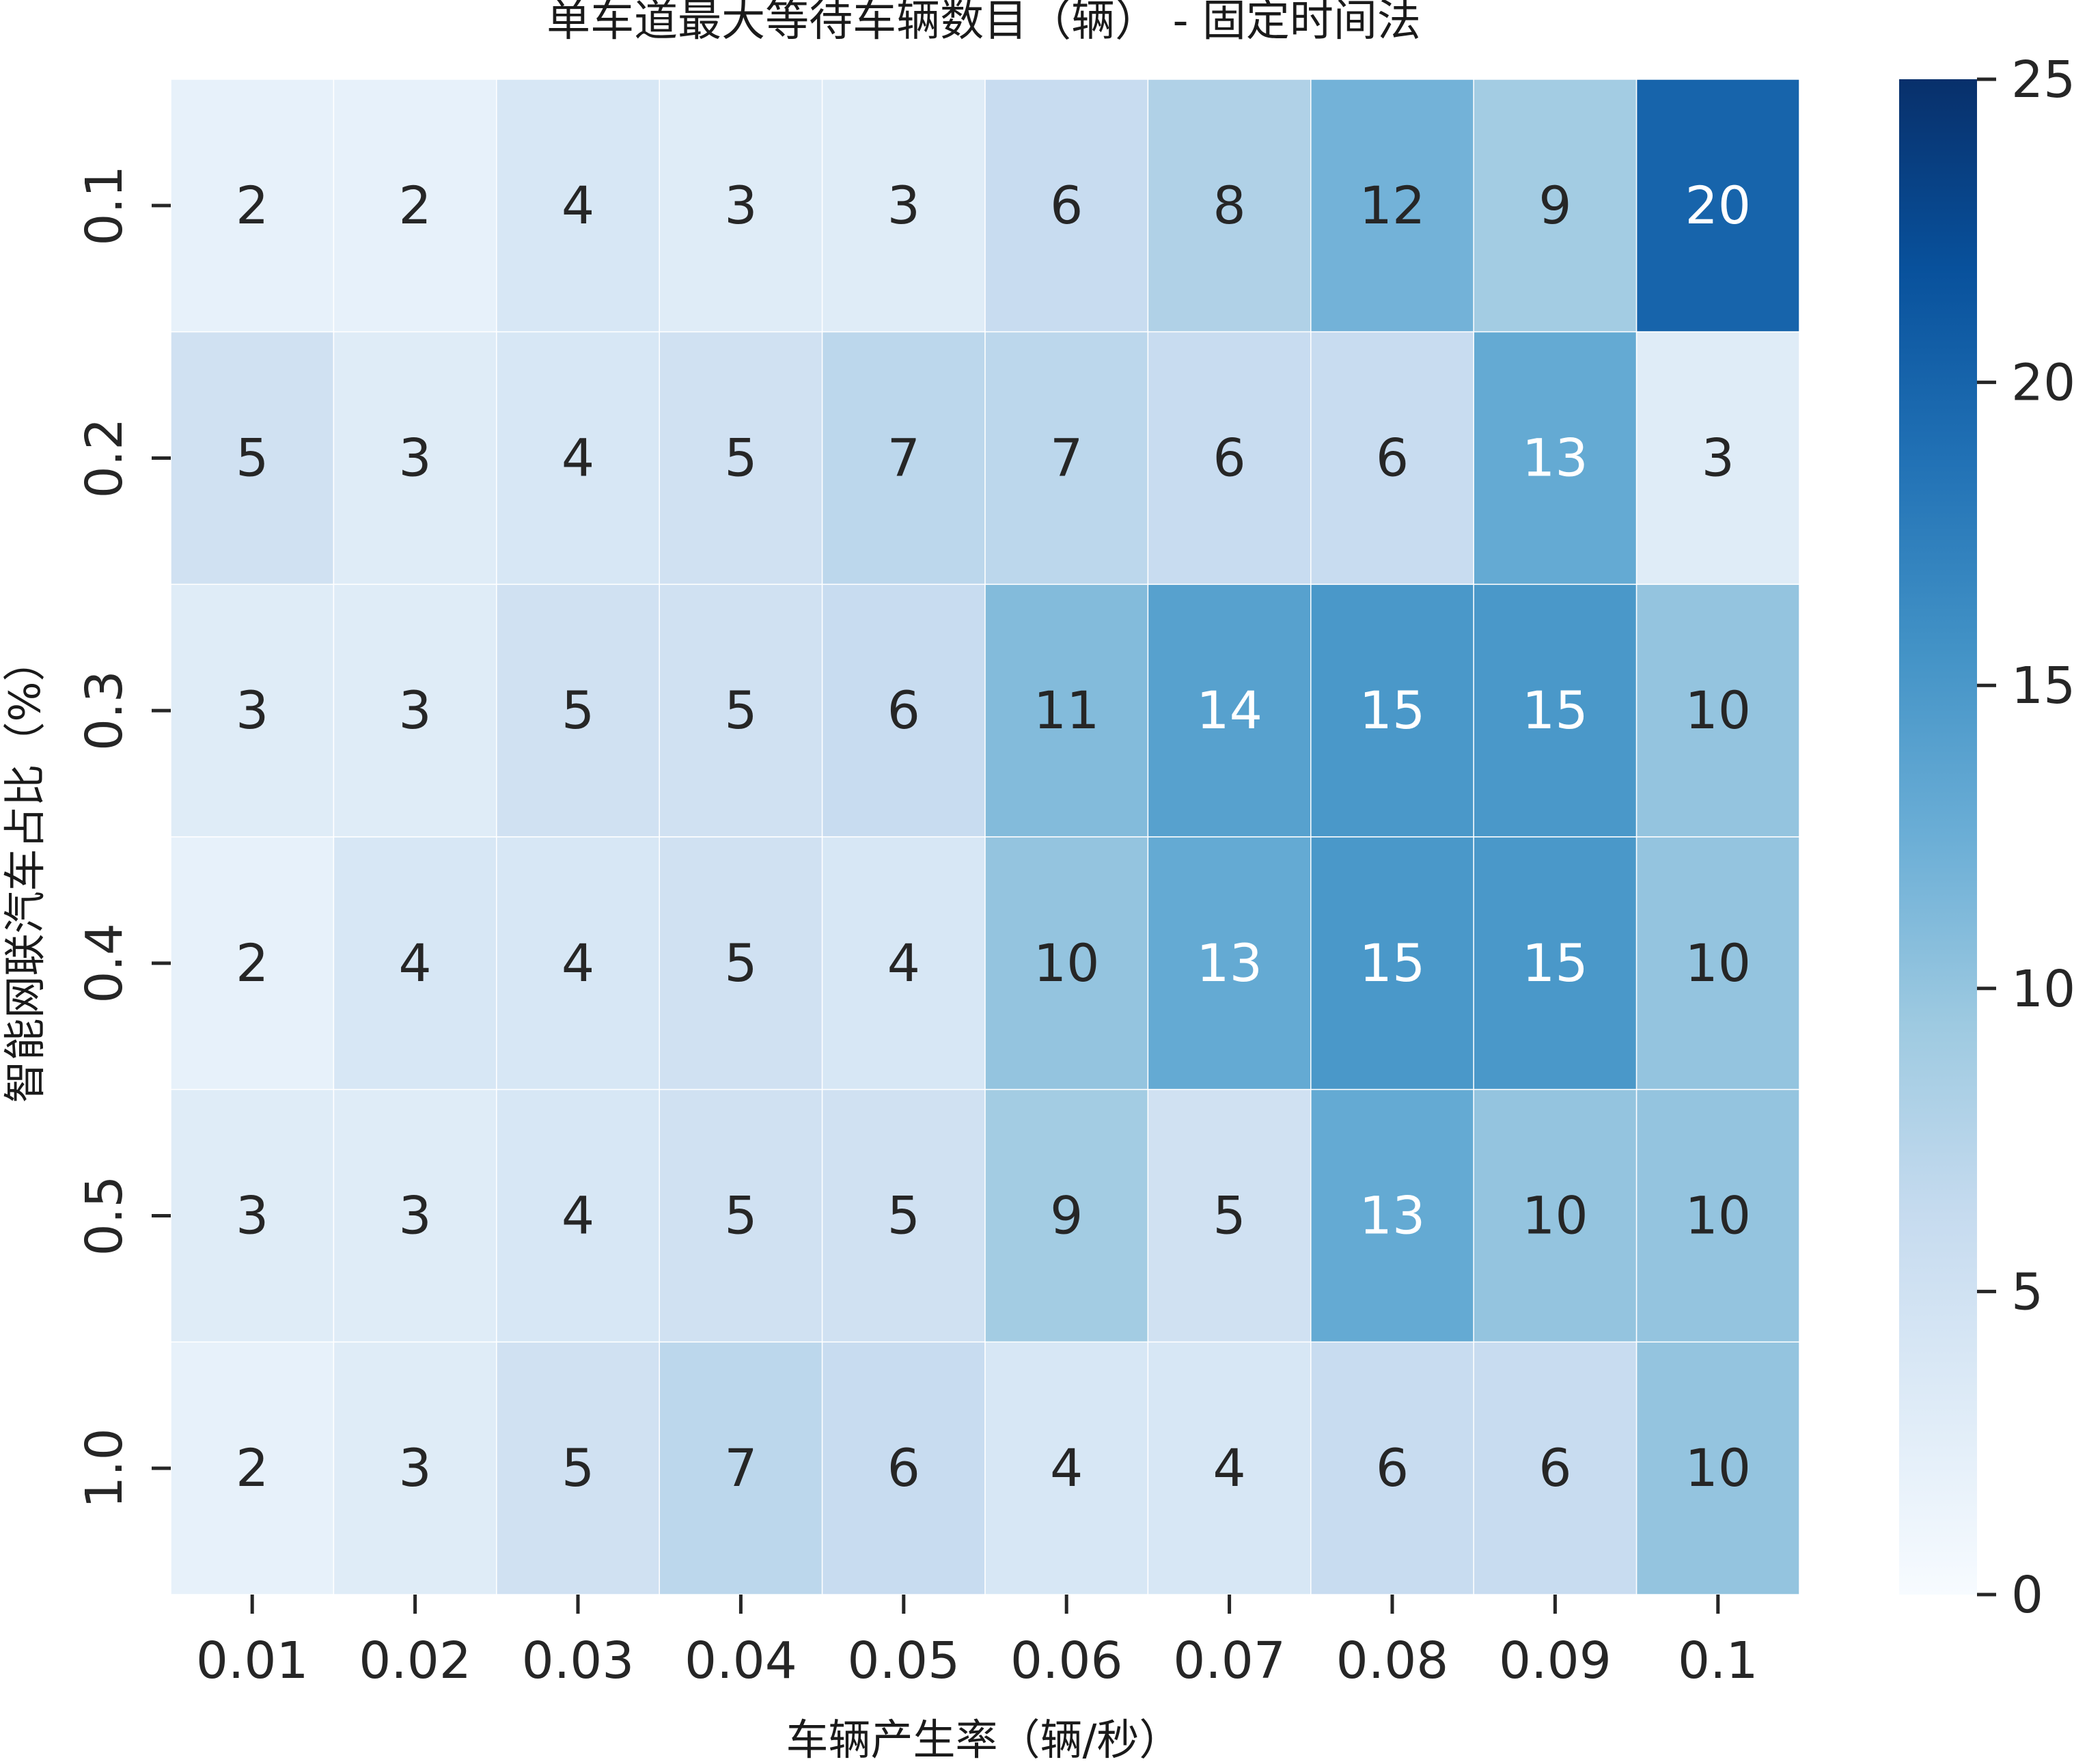  What do you see at coordinates (977, 1642) in the screenshot?
I see `x-axis-ticks: 0.01 0.02 0.03 0.04 0.05 0.06 0.07 0.08 0.09 0.1` at bounding box center [977, 1642].